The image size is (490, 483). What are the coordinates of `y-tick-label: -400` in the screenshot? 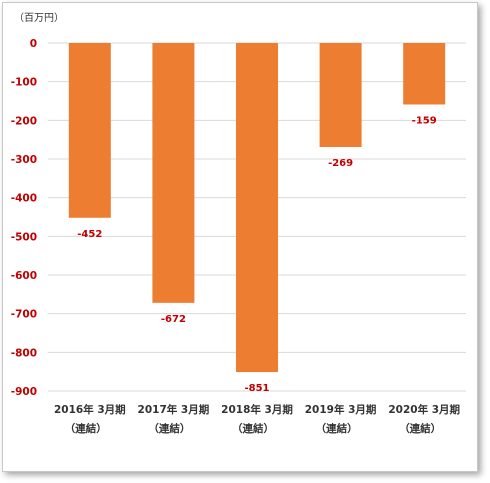 It's located at (24, 199).